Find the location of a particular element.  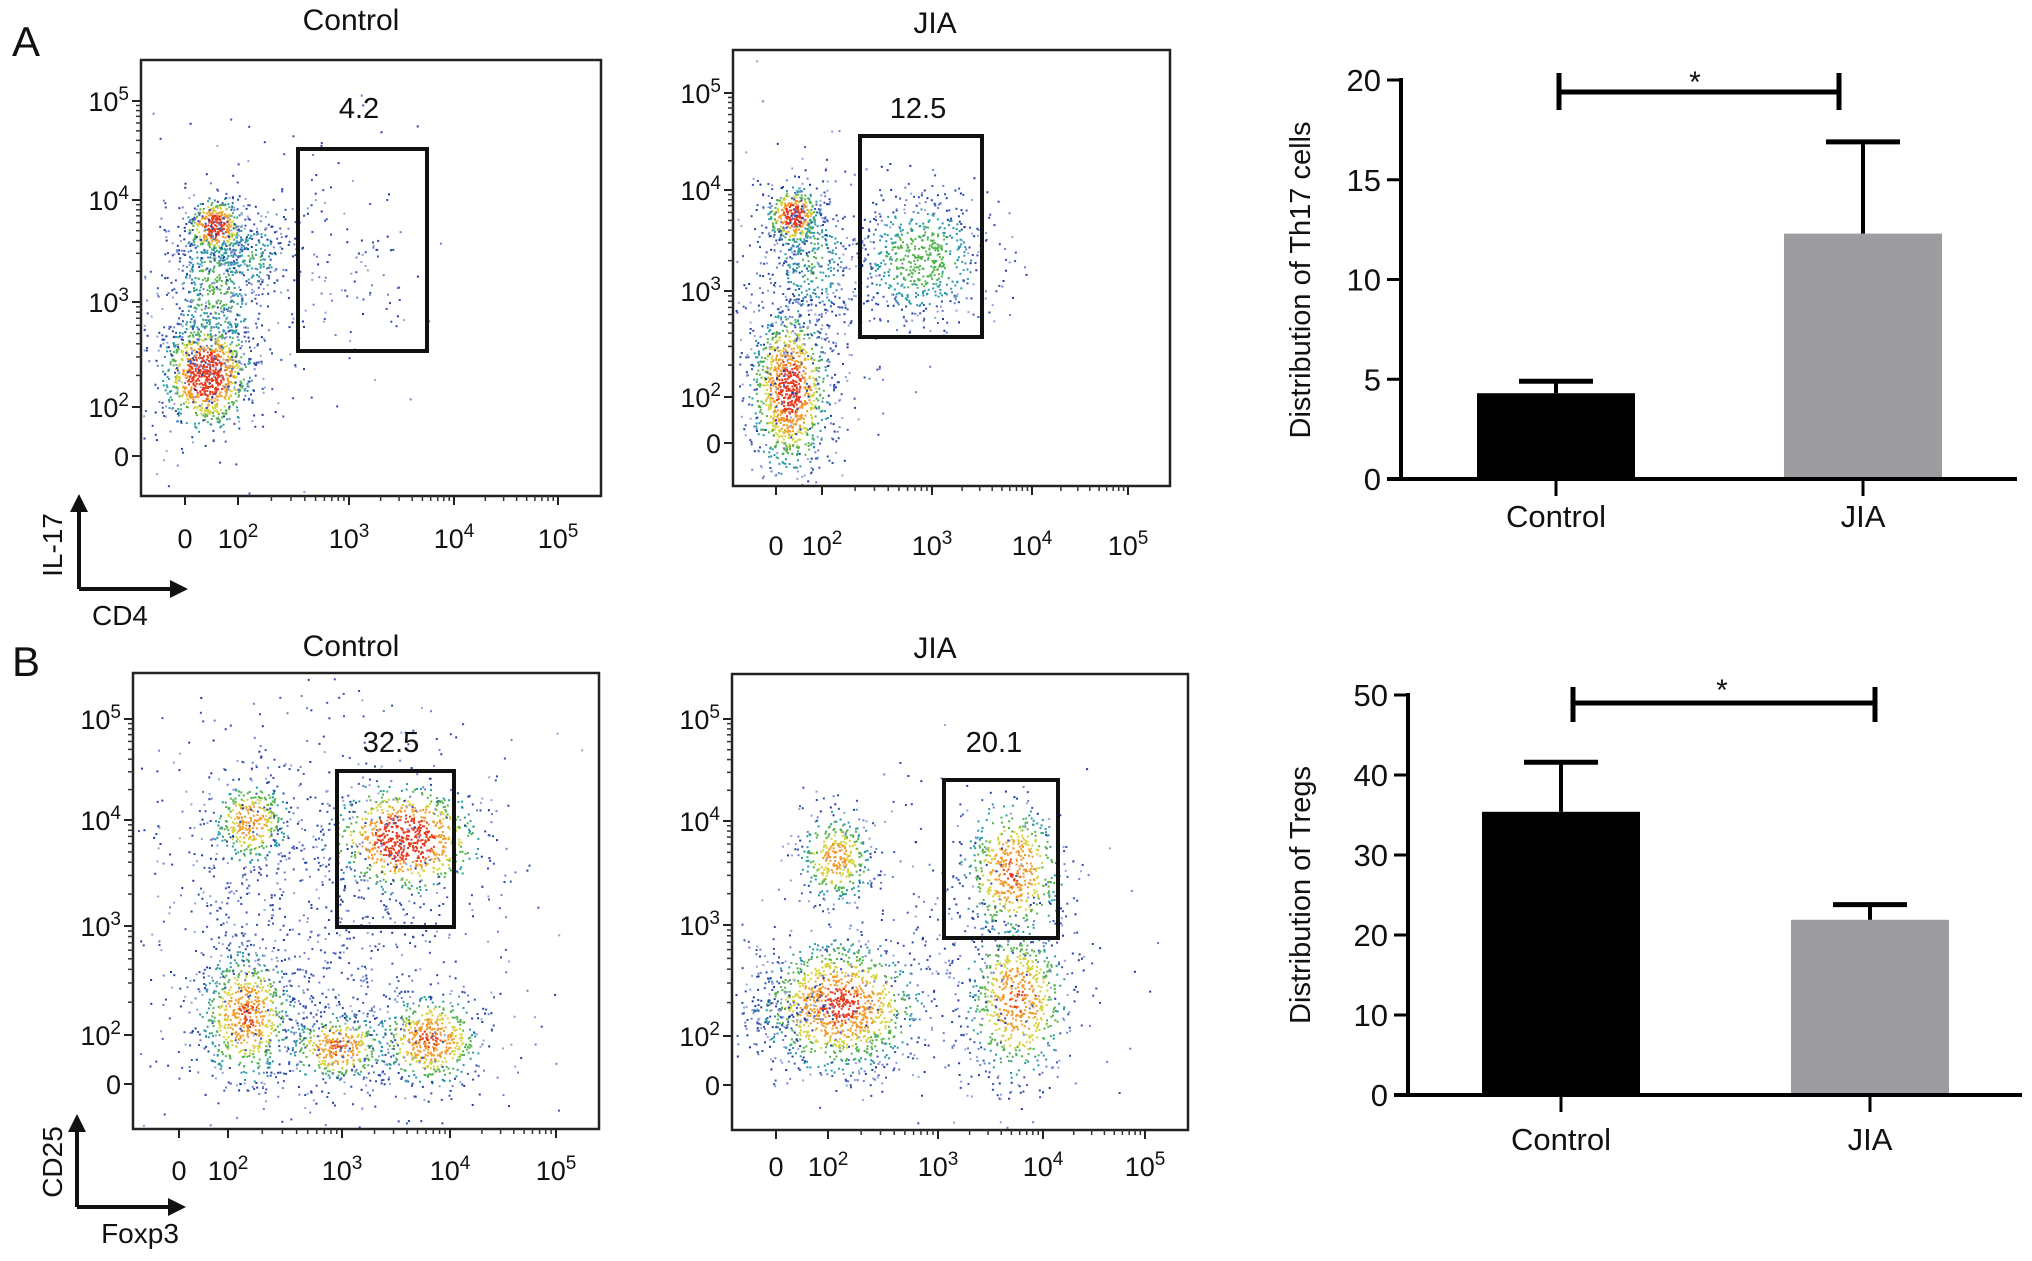

plot-title: Control is located at coordinates (351, 20).